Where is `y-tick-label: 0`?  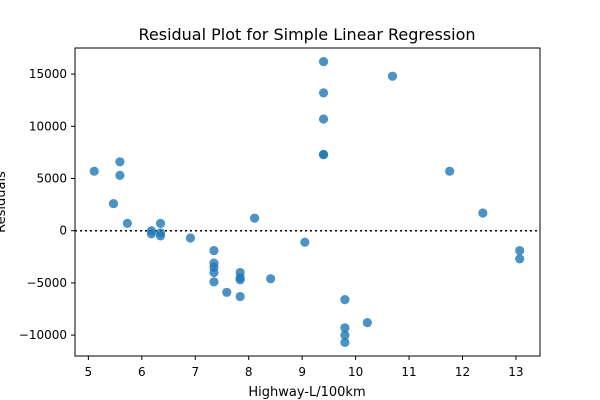
y-tick-label: 0 is located at coordinates (63, 231).